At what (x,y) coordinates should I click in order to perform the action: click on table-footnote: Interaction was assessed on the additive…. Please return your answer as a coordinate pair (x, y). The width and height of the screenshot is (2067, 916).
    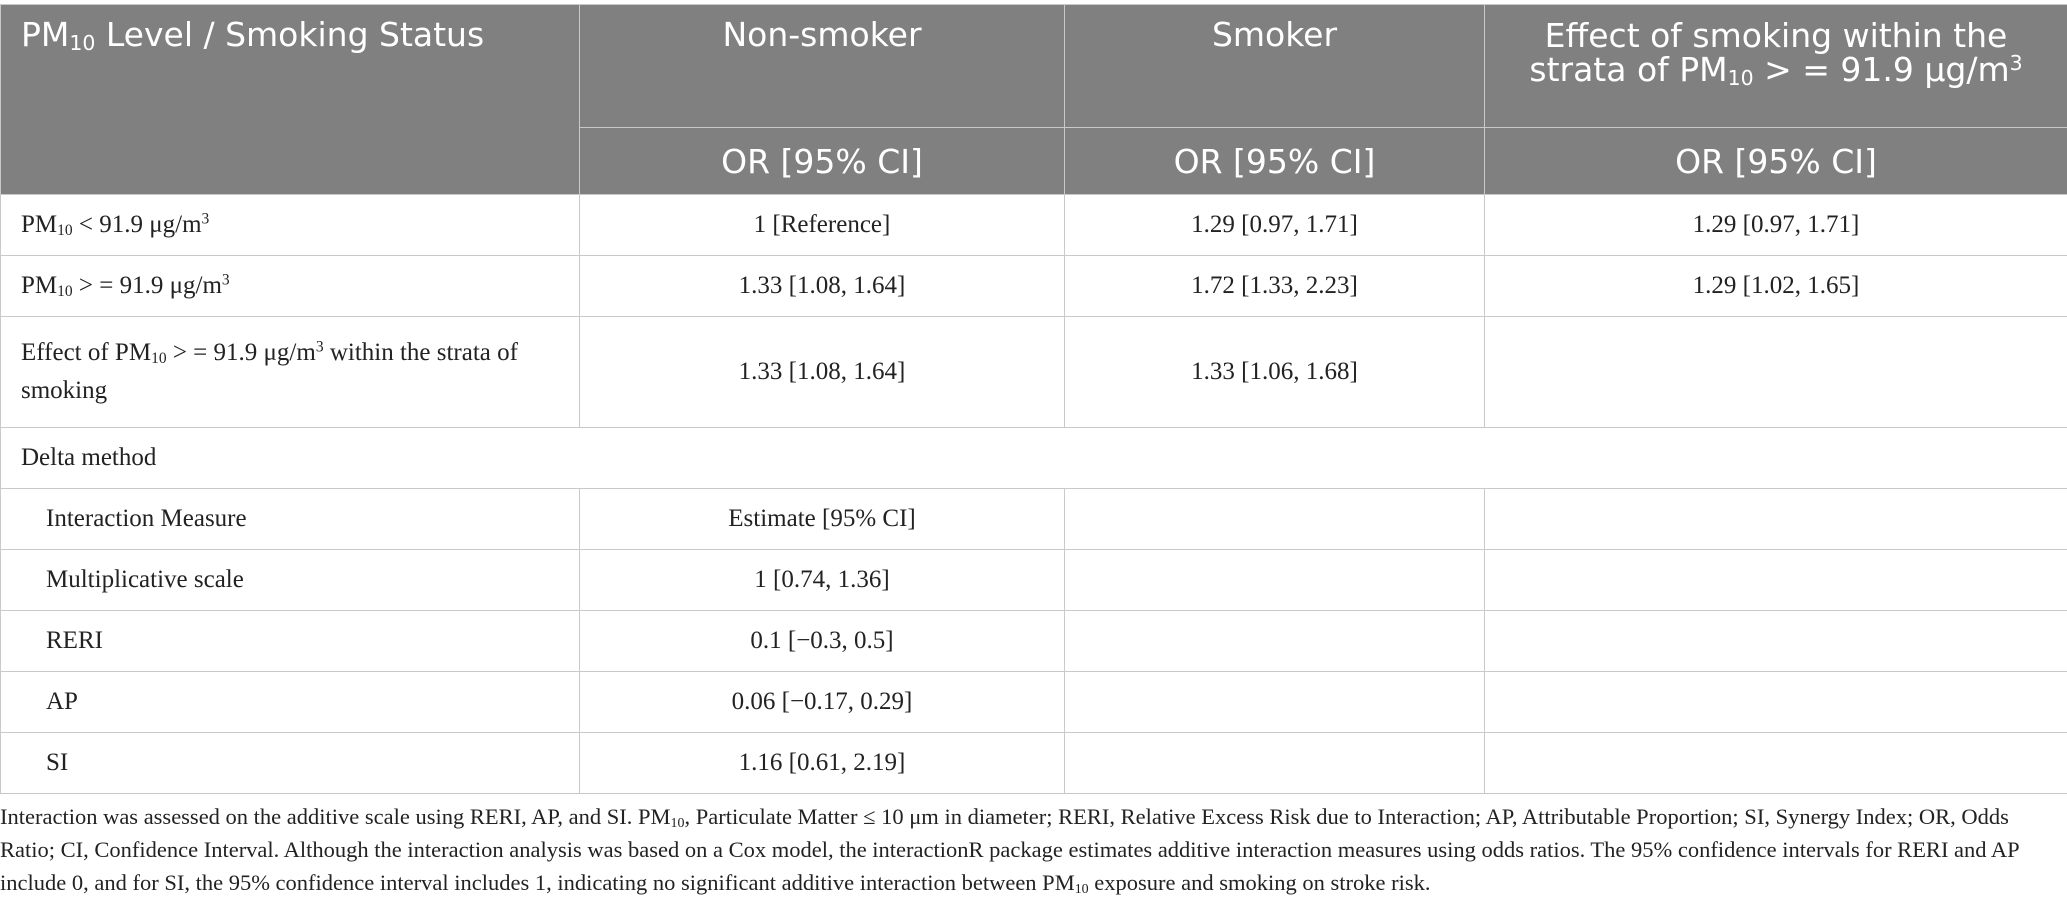
    Looking at the image, I should click on (1009, 850).